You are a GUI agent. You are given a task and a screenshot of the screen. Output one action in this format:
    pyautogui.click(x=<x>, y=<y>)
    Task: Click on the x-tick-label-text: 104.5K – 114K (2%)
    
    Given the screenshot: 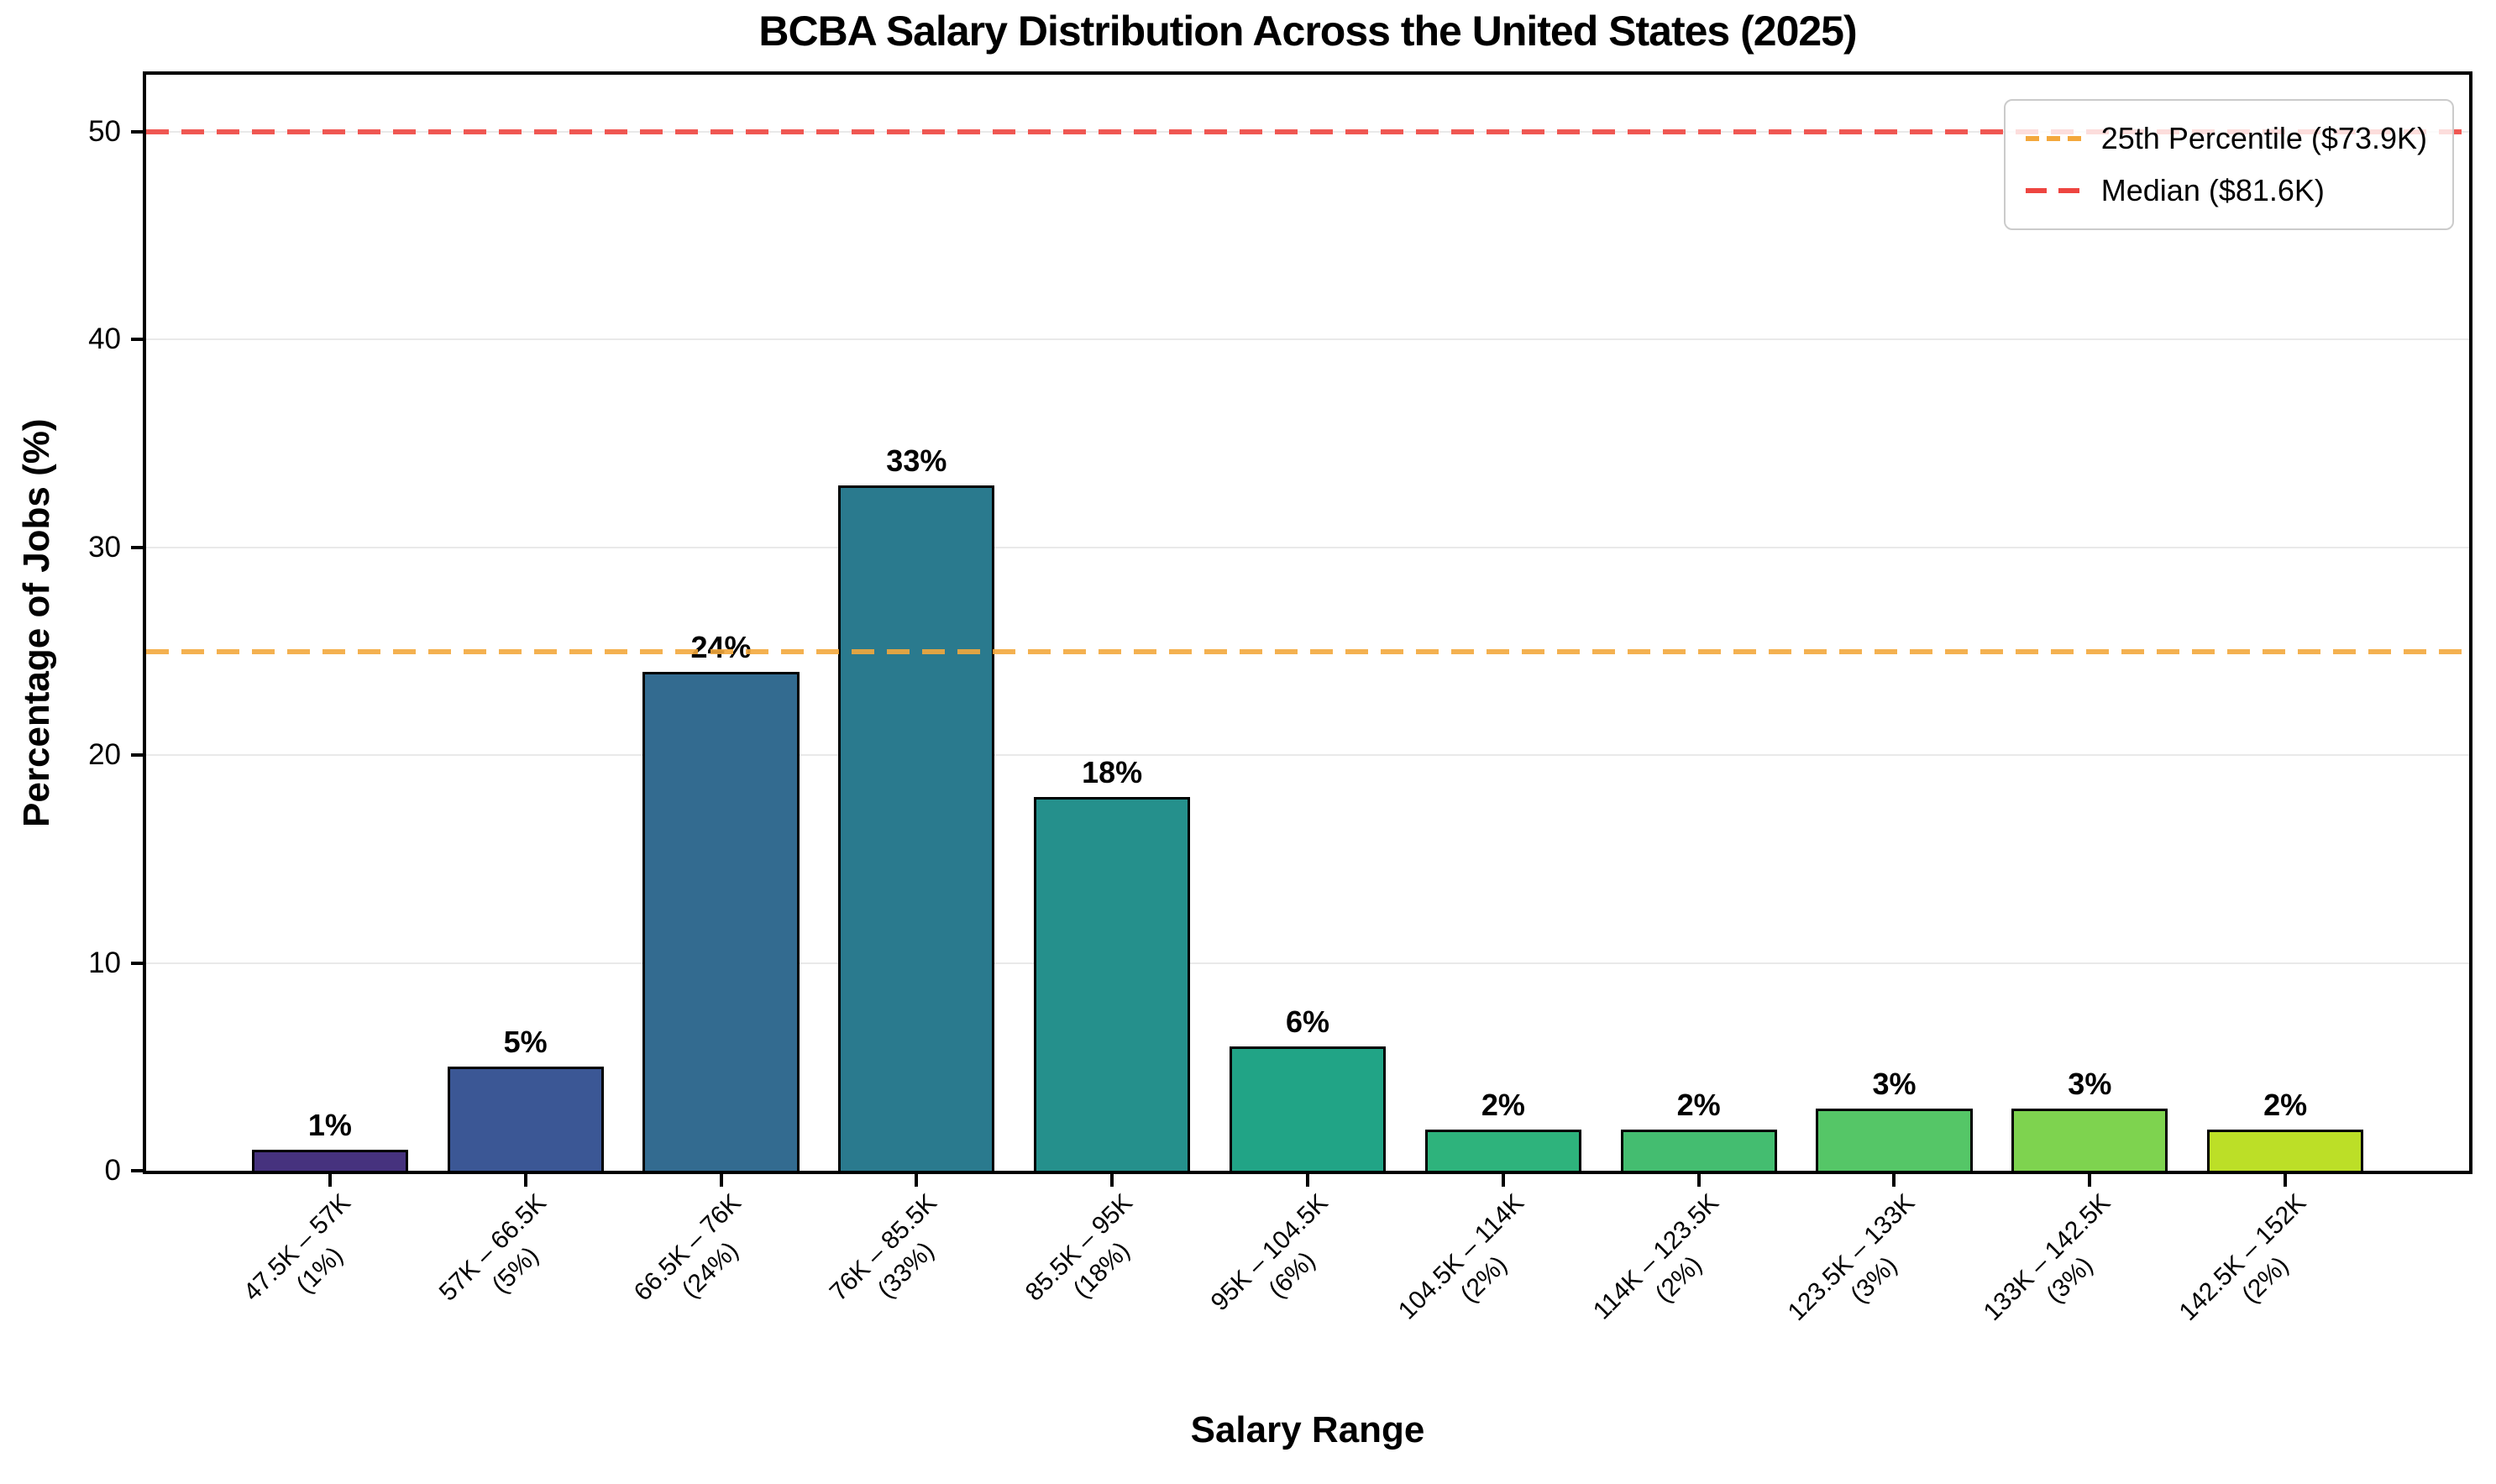 What is the action you would take?
    pyautogui.click(x=1460, y=1257)
    